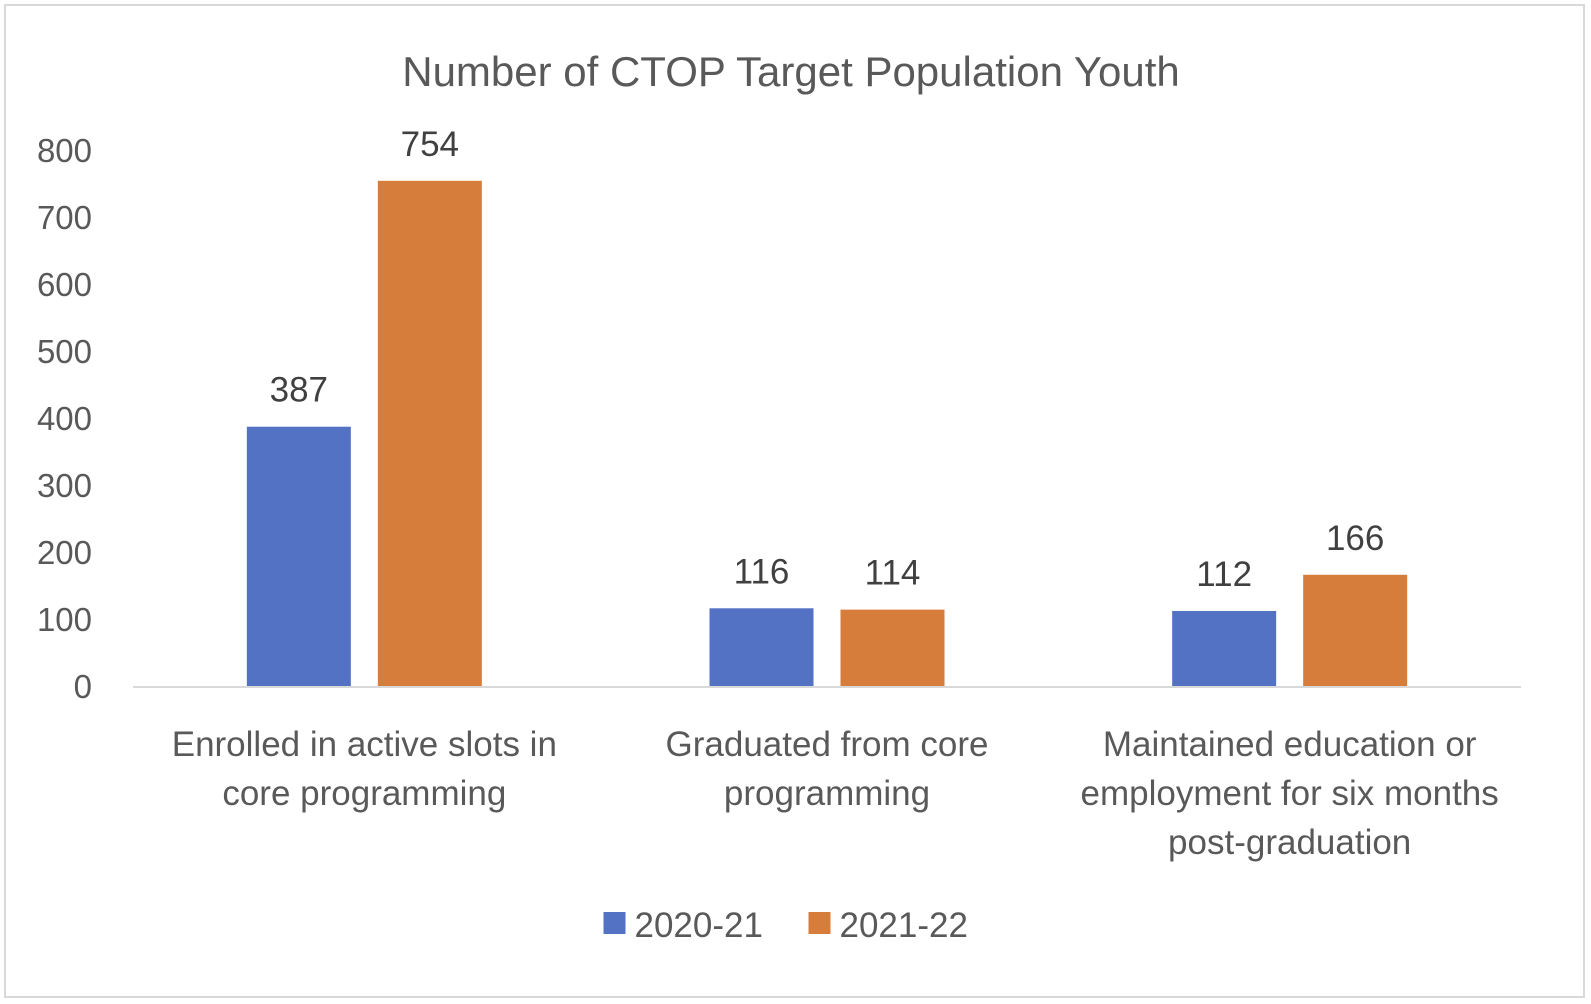  Describe the element at coordinates (64, 284) in the screenshot. I see `y-tick-label: 600` at that location.